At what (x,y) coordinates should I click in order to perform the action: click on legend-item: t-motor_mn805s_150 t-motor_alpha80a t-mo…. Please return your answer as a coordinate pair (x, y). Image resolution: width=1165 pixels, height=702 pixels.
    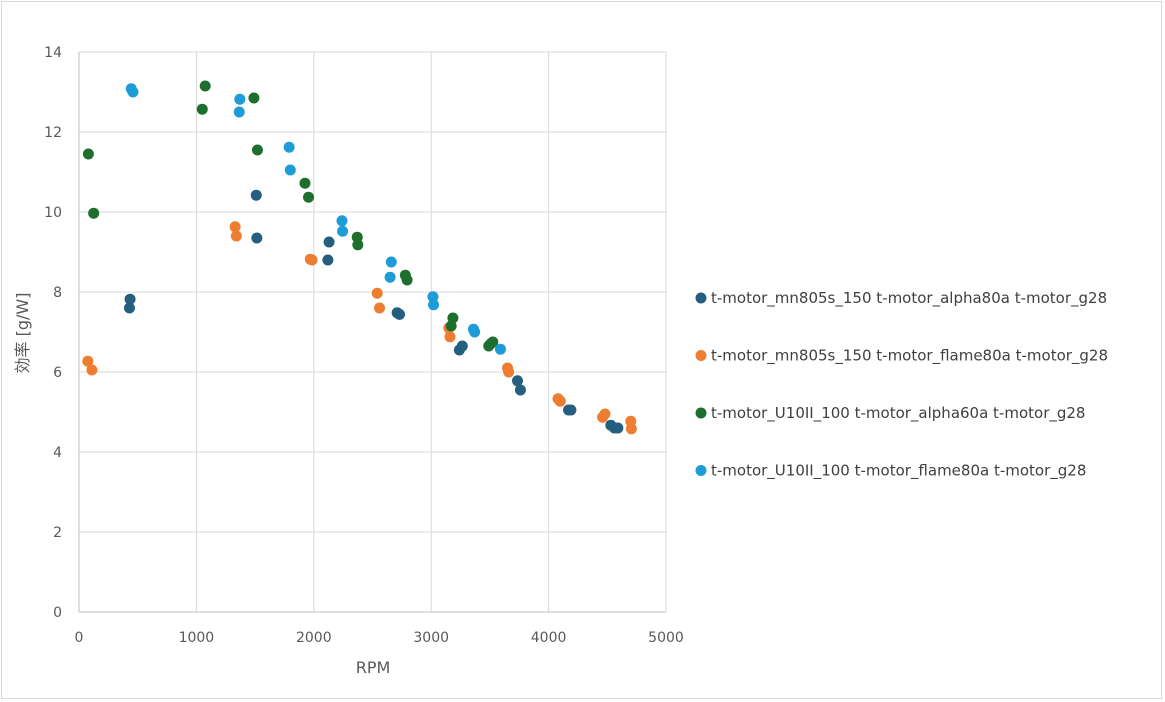
    Looking at the image, I should click on (901, 298).